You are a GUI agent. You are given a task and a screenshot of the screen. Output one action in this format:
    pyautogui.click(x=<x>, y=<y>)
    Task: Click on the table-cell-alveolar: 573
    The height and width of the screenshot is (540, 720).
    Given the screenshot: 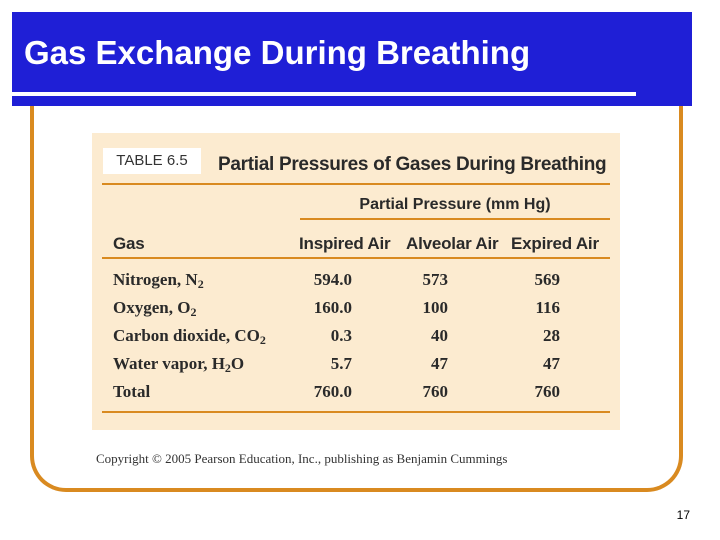 What is the action you would take?
    pyautogui.click(x=435, y=279)
    